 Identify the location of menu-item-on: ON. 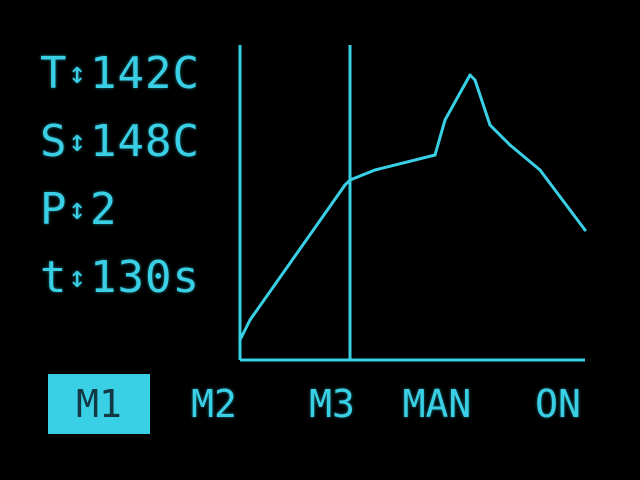
(558, 404).